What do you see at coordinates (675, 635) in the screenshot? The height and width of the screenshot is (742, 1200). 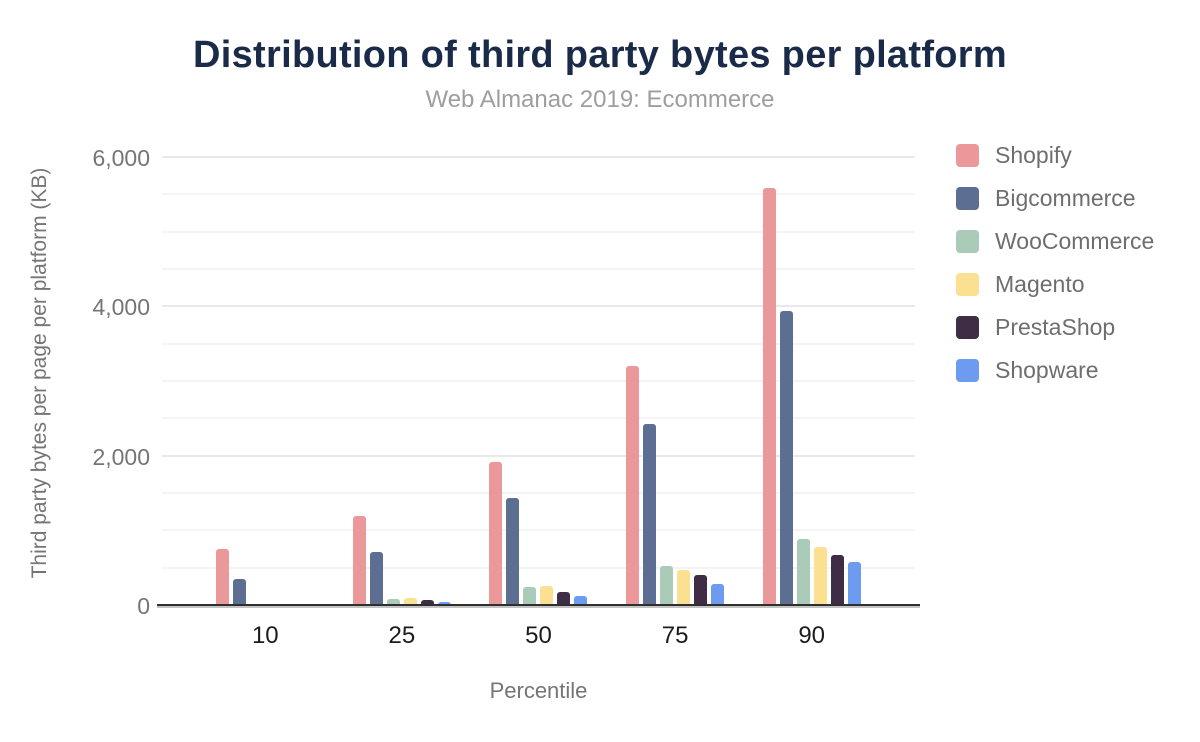 I see `x-tick-label-75: 75` at bounding box center [675, 635].